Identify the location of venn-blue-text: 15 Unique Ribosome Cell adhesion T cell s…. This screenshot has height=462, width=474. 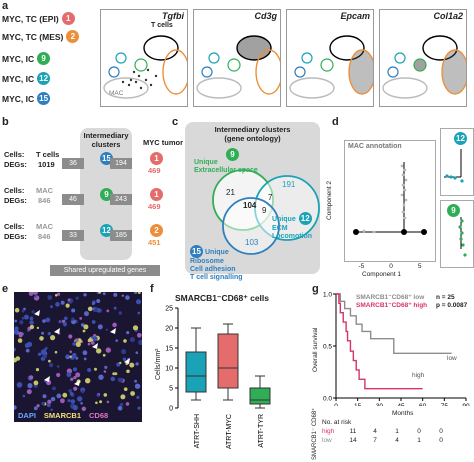
(216, 263).